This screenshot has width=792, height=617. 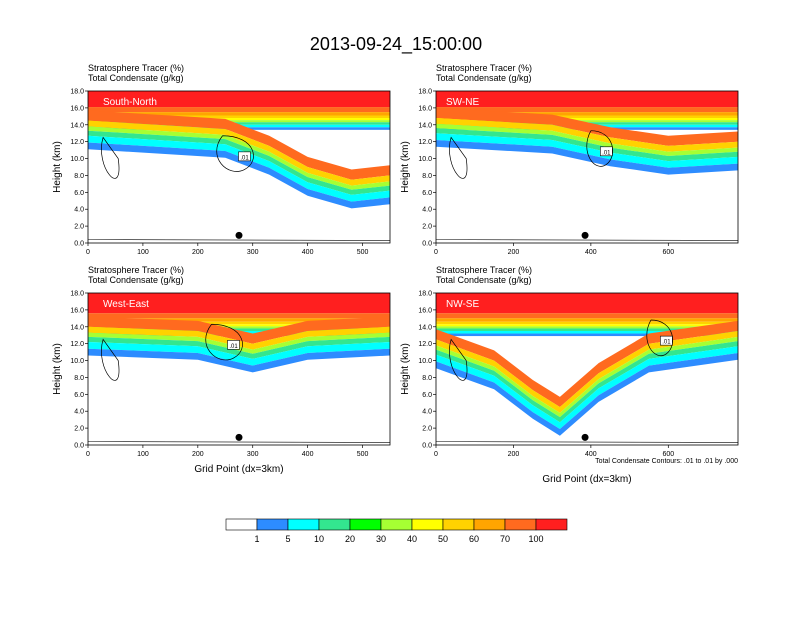 What do you see at coordinates (484, 280) in the screenshot?
I see `panel-header-condensate: Total Condensate (g/kg)` at bounding box center [484, 280].